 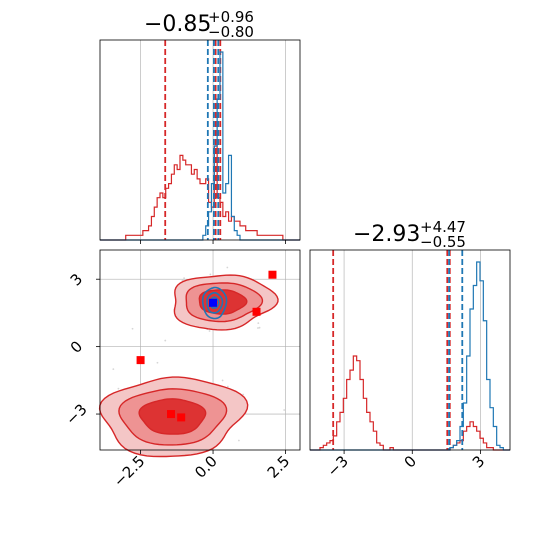 I want to click on right-frame, so click(x=410, y=350).